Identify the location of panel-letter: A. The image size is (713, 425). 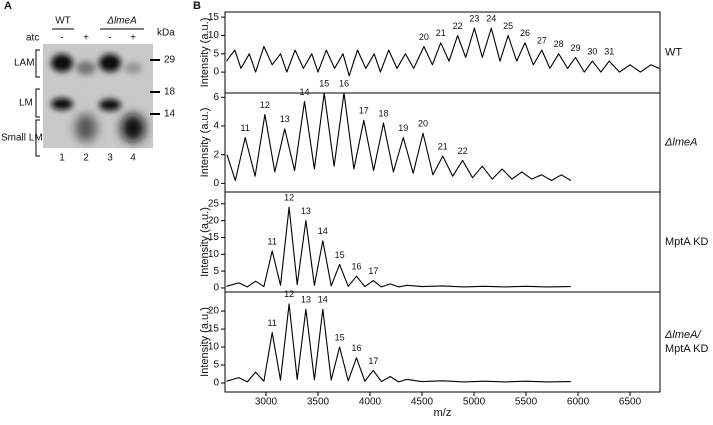
(8, 6).